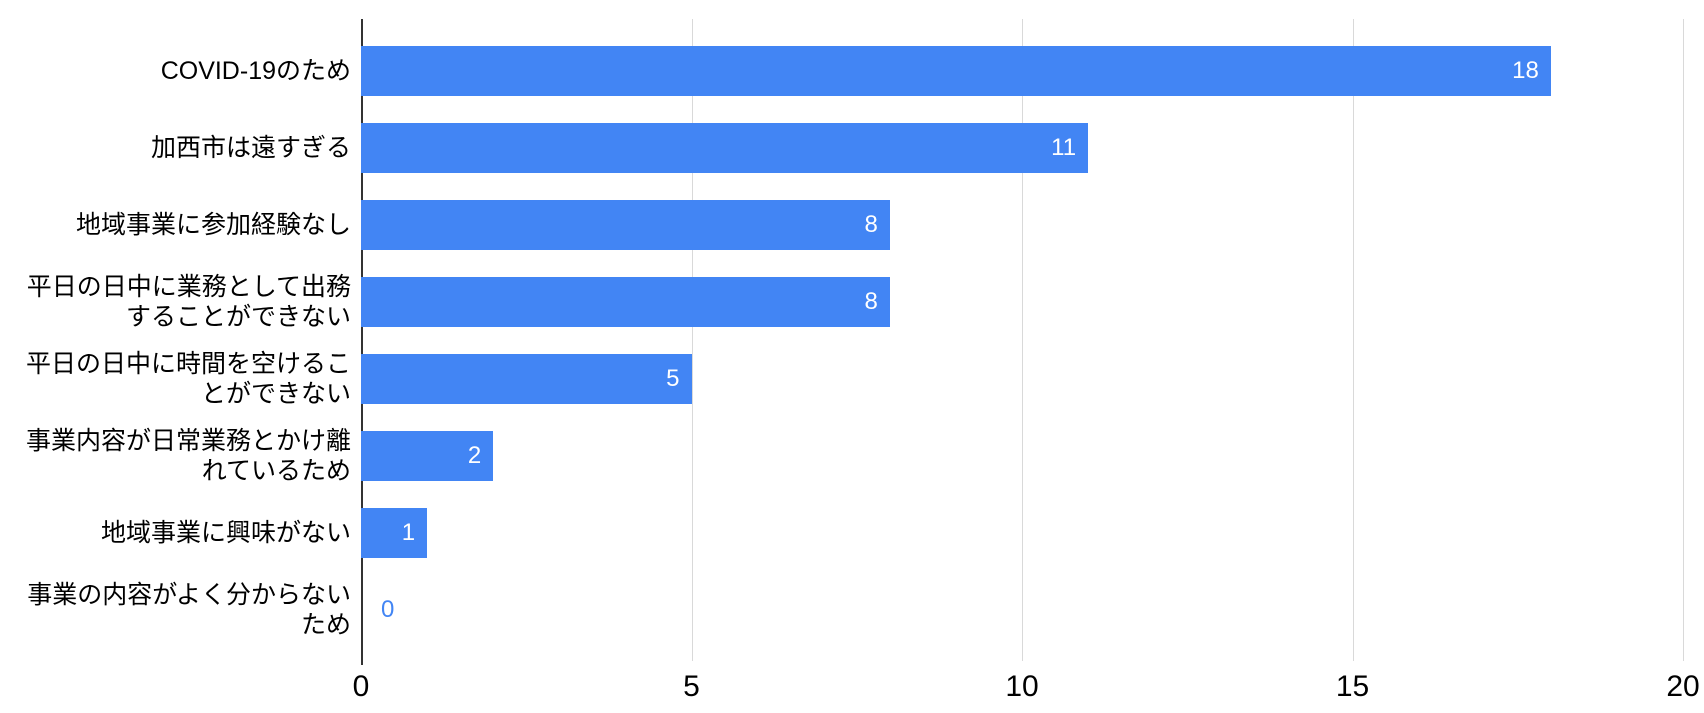 Image resolution: width=1704 pixels, height=713 pixels. Describe the element at coordinates (1352, 686) in the screenshot. I see `x-axis-tick-label: 15` at that location.